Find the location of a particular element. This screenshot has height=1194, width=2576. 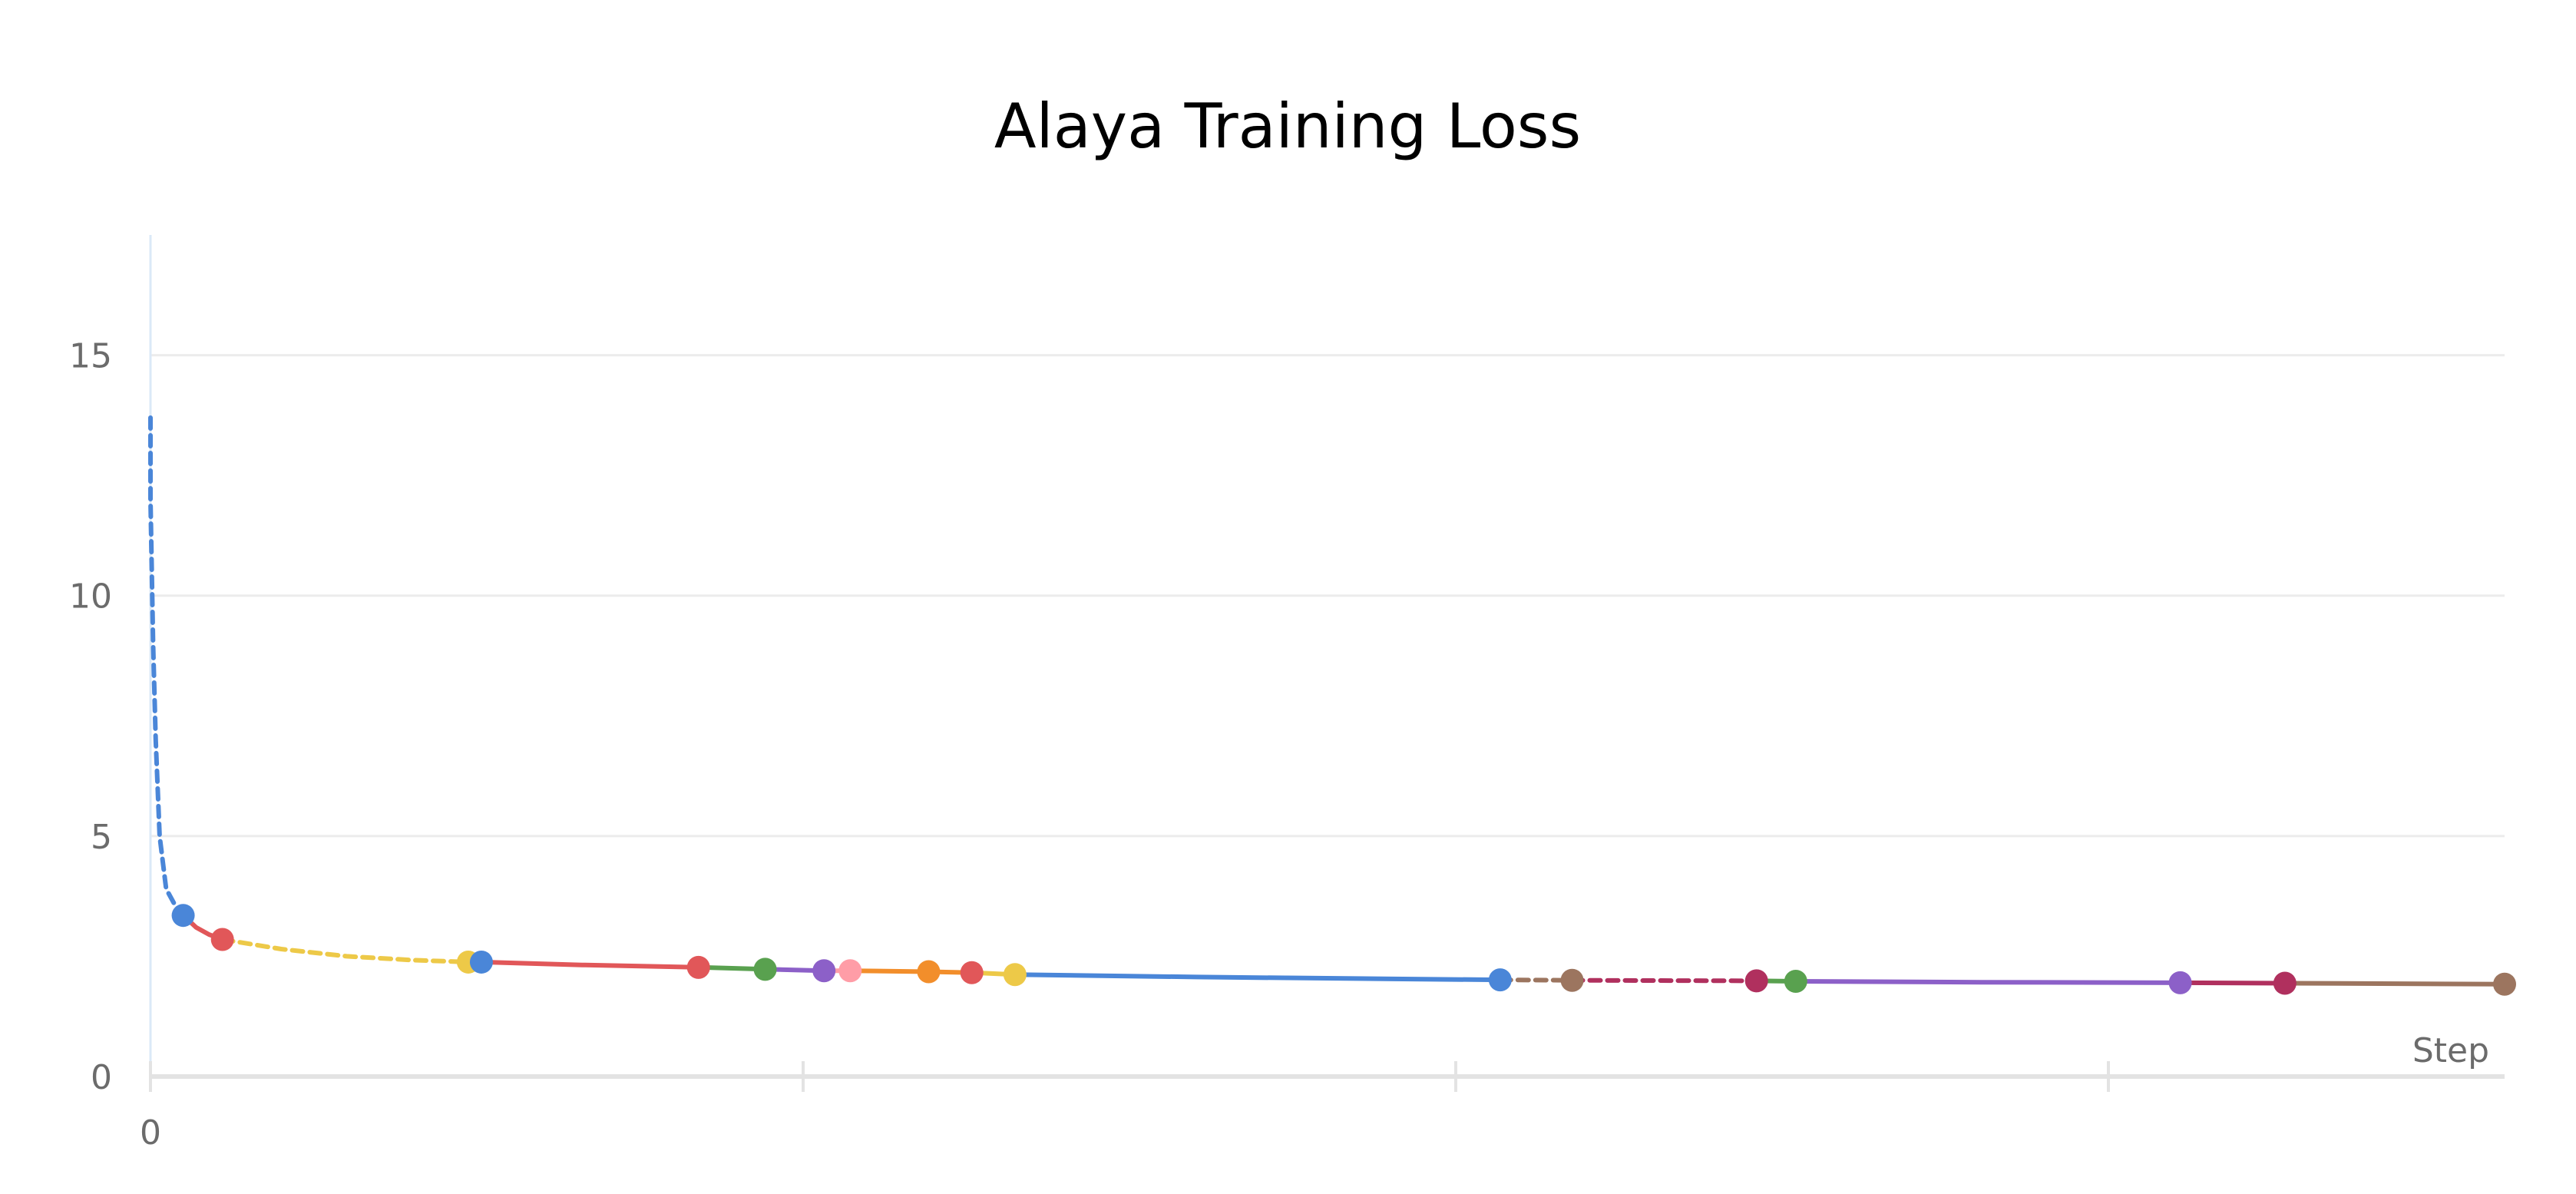

x-tick-label: 0 is located at coordinates (150, 1133).